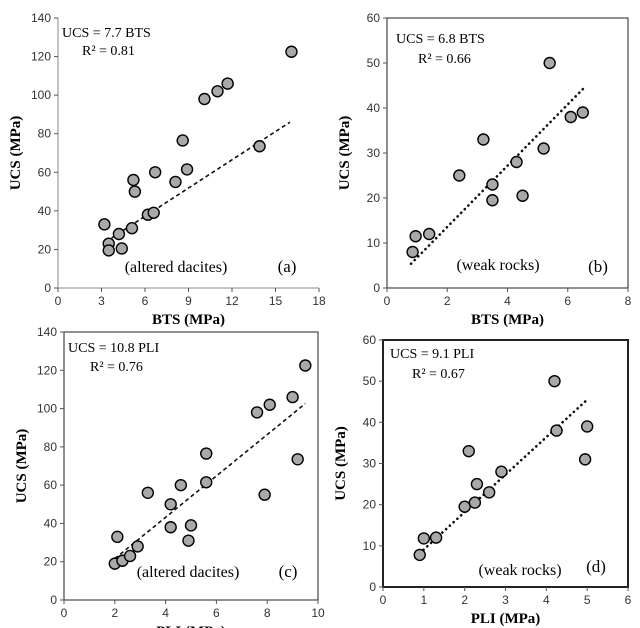  I want to click on panel-label: (d), so click(596, 566).